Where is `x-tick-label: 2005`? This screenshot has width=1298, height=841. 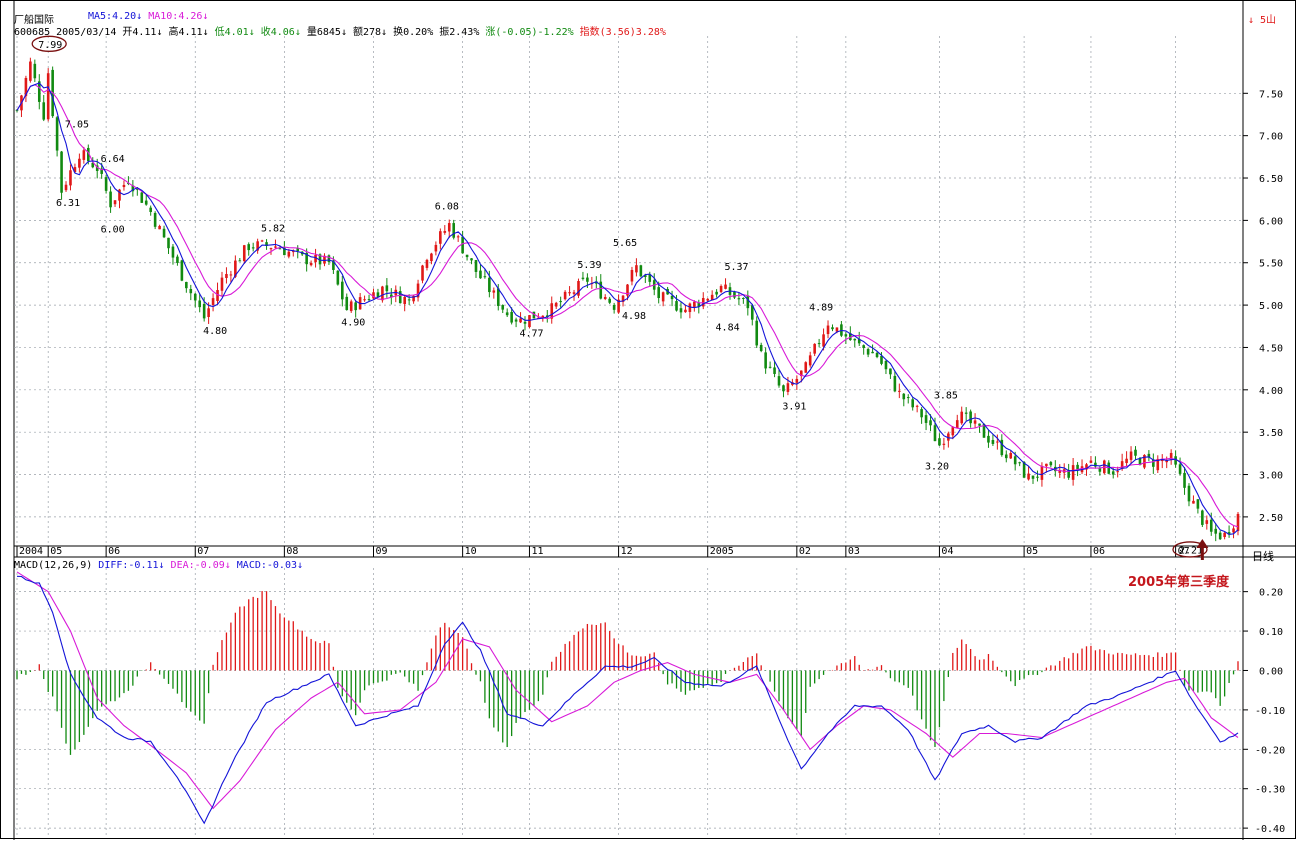 x-tick-label: 2005 is located at coordinates (722, 551).